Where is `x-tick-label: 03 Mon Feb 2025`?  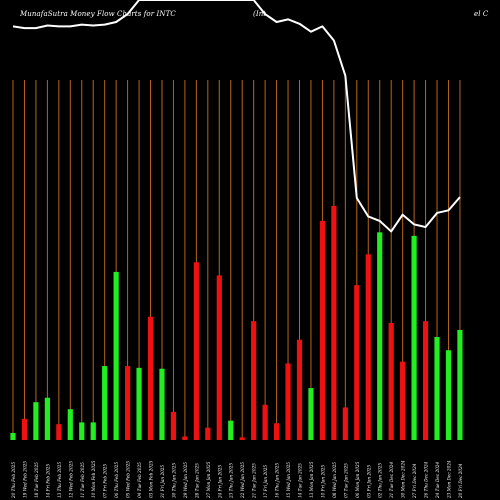
x-tick-label: 03 Mon Feb 2025 is located at coordinates (151, 479).